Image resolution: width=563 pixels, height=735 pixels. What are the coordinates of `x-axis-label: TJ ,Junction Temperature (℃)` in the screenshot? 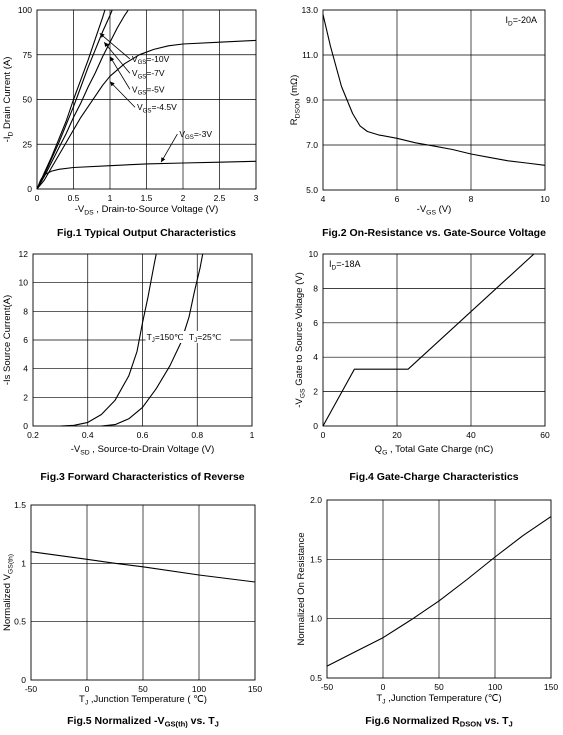 It's located at (438, 699).